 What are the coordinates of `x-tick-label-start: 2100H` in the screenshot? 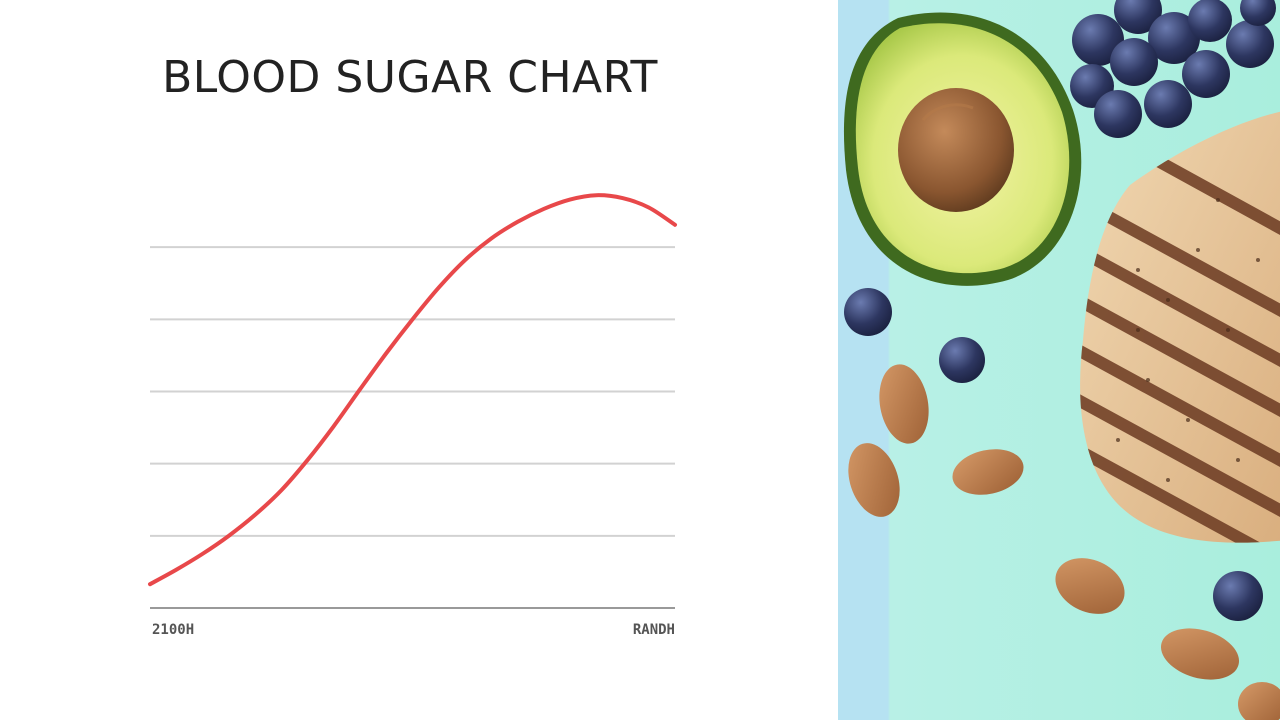 It's located at (173, 630).